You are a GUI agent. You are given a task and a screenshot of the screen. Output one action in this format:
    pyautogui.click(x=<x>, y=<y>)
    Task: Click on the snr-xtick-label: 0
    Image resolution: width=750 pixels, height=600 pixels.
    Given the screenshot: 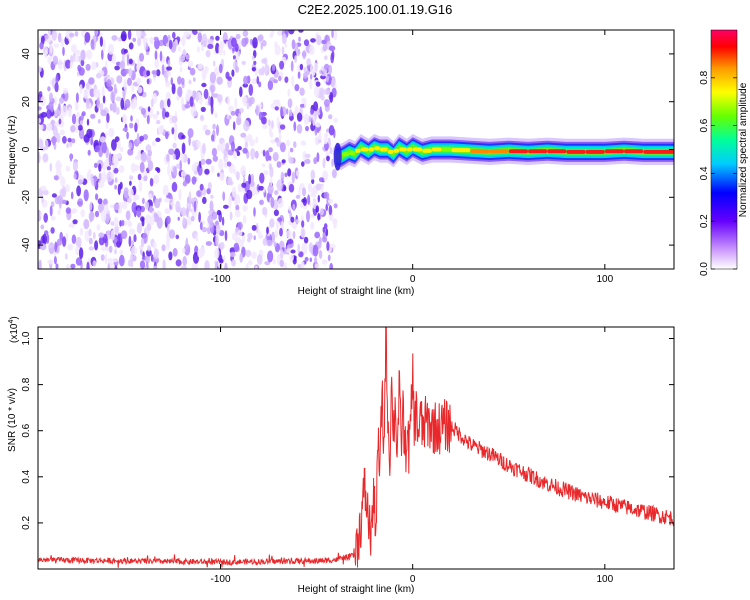 What is the action you would take?
    pyautogui.click(x=413, y=579)
    